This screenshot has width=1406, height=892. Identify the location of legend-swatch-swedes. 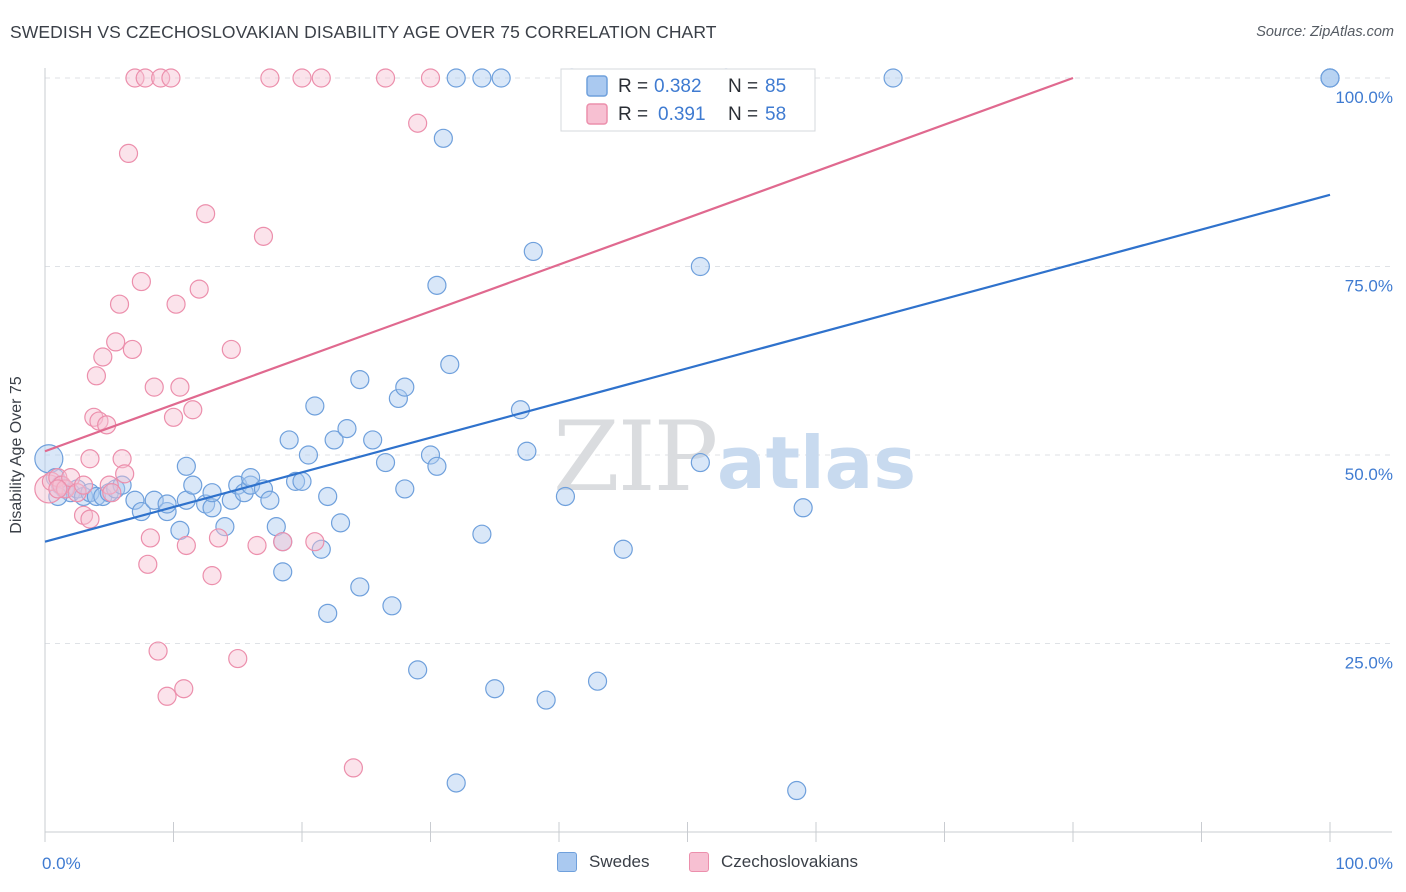
(597, 86).